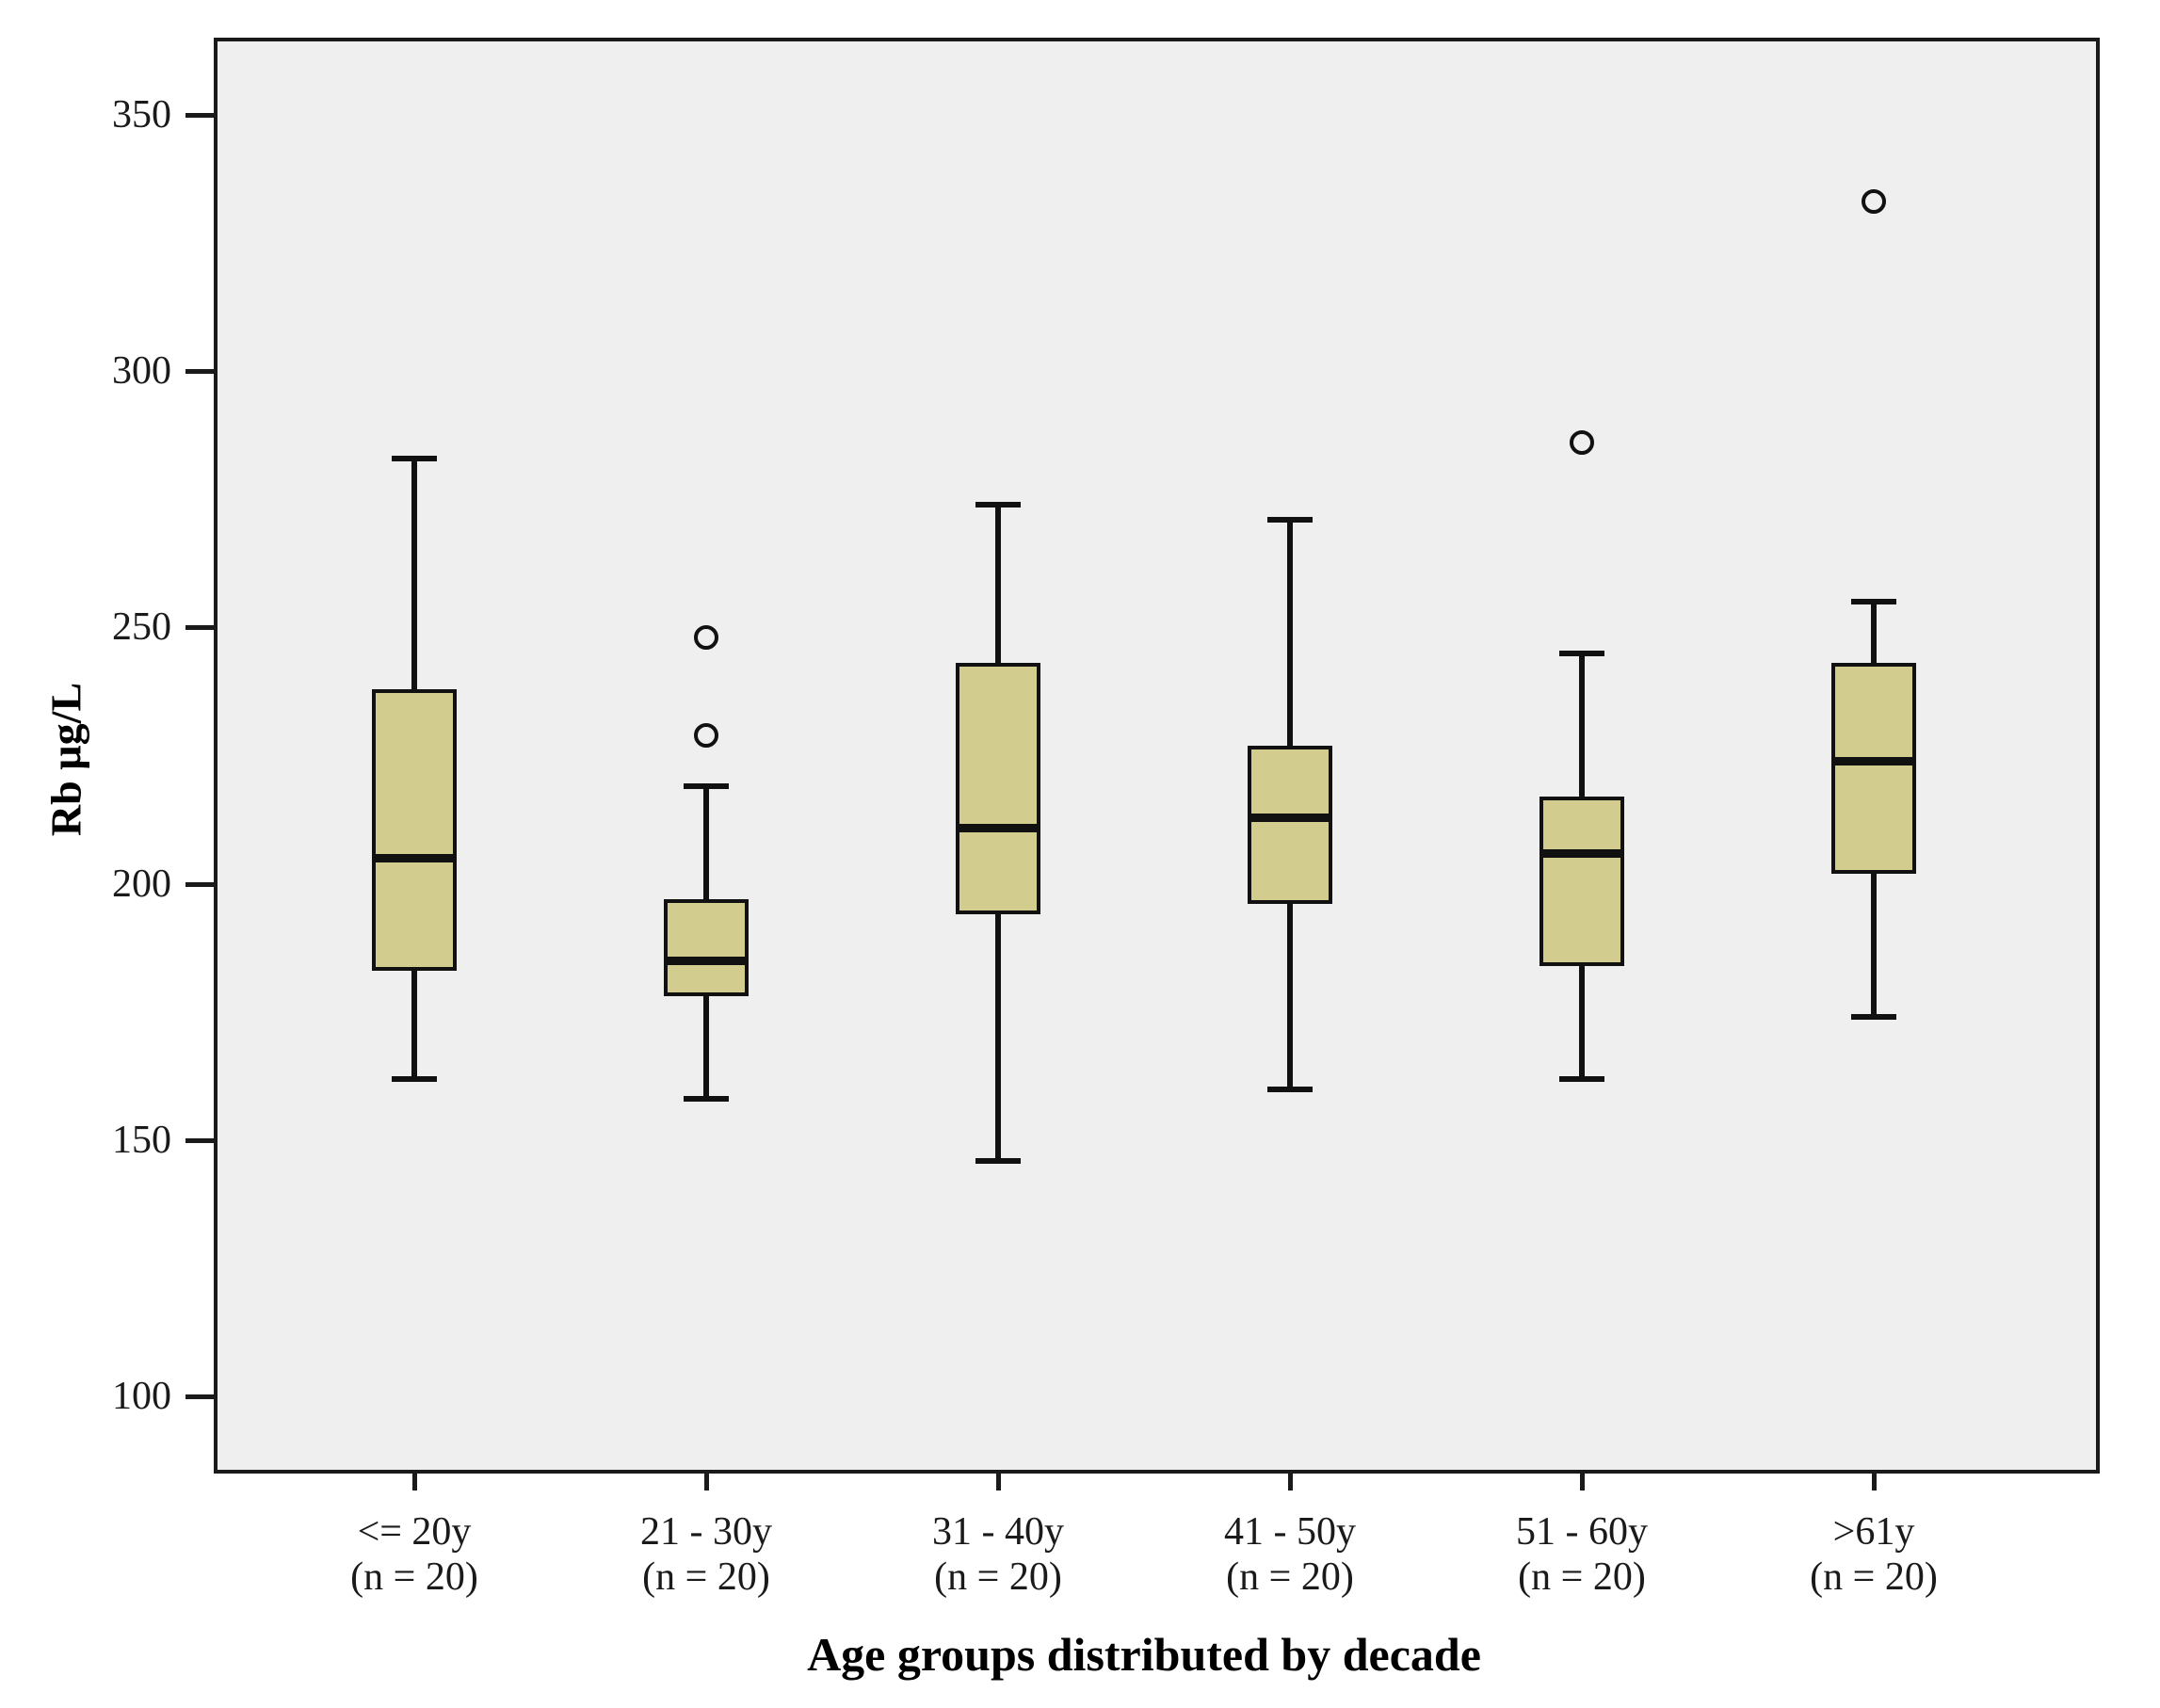 The height and width of the screenshot is (1708, 2160). I want to click on y-tick-label: 100, so click(142, 1397).